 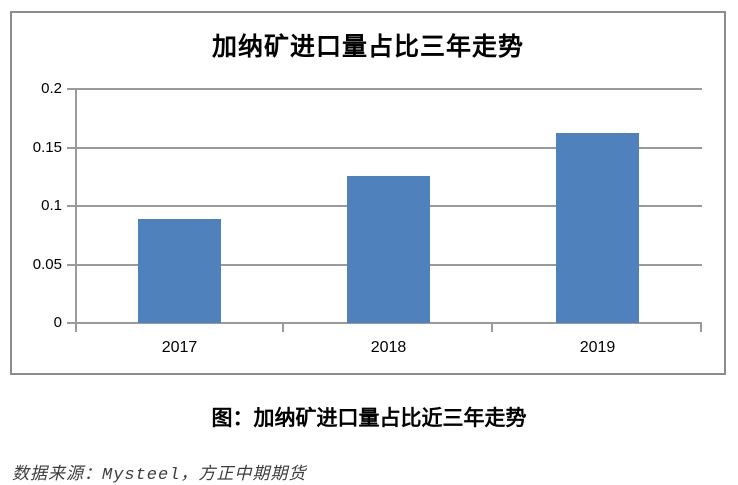 I want to click on bar-2018, so click(x=388, y=249).